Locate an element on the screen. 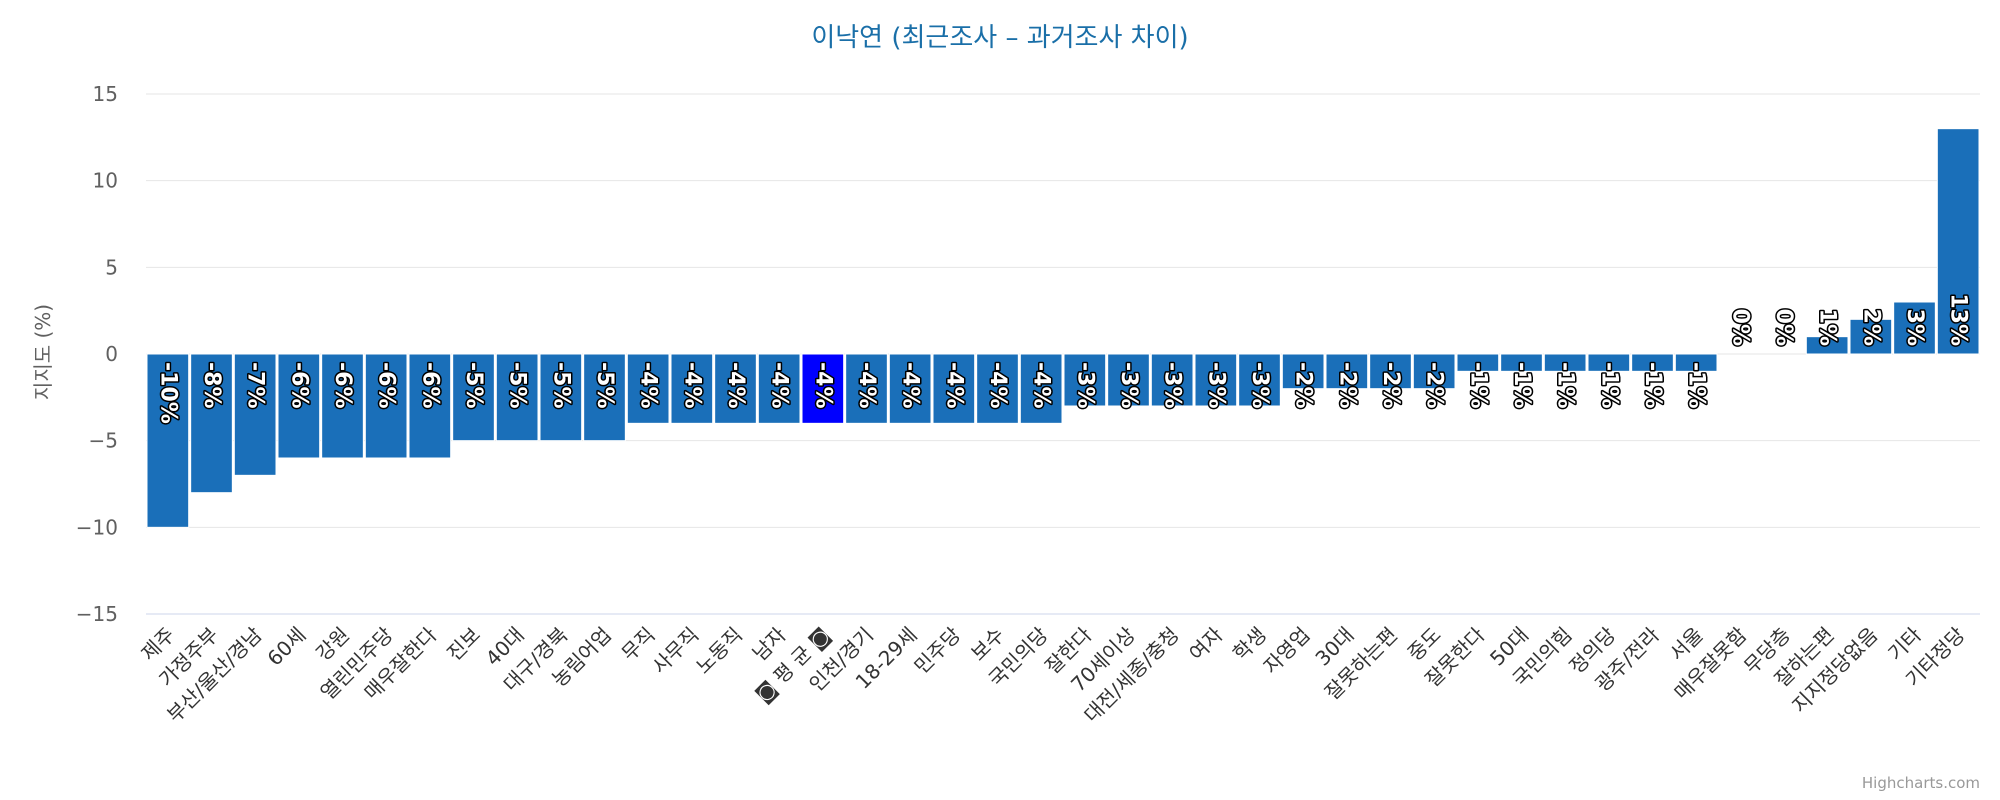  data-label: -8% is located at coordinates (211, 385).